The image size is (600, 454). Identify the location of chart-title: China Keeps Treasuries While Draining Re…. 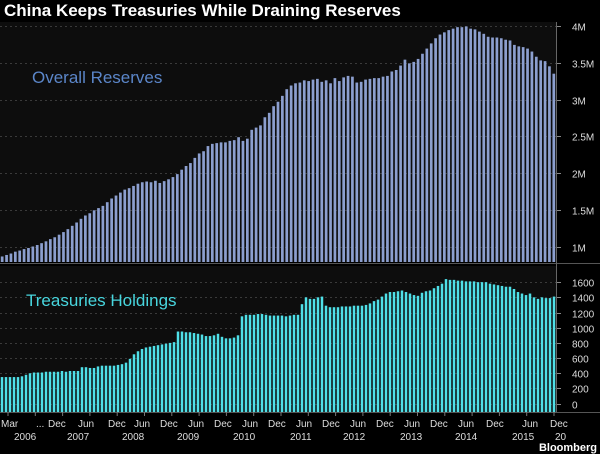
(202, 10).